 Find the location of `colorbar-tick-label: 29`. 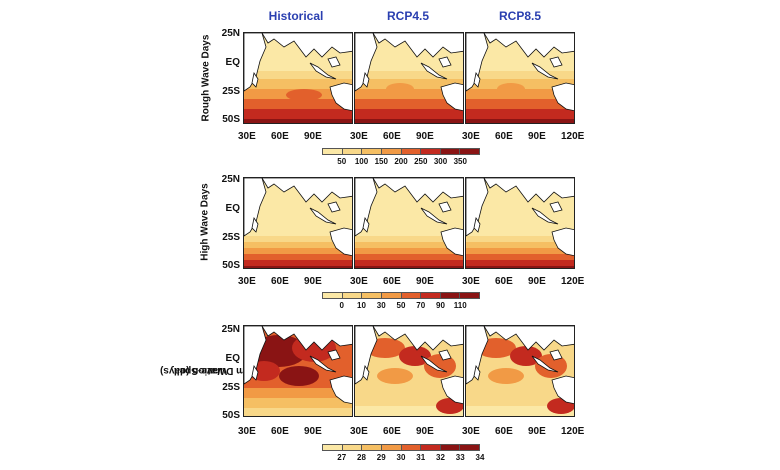

colorbar-tick-label: 29 is located at coordinates (381, 457).